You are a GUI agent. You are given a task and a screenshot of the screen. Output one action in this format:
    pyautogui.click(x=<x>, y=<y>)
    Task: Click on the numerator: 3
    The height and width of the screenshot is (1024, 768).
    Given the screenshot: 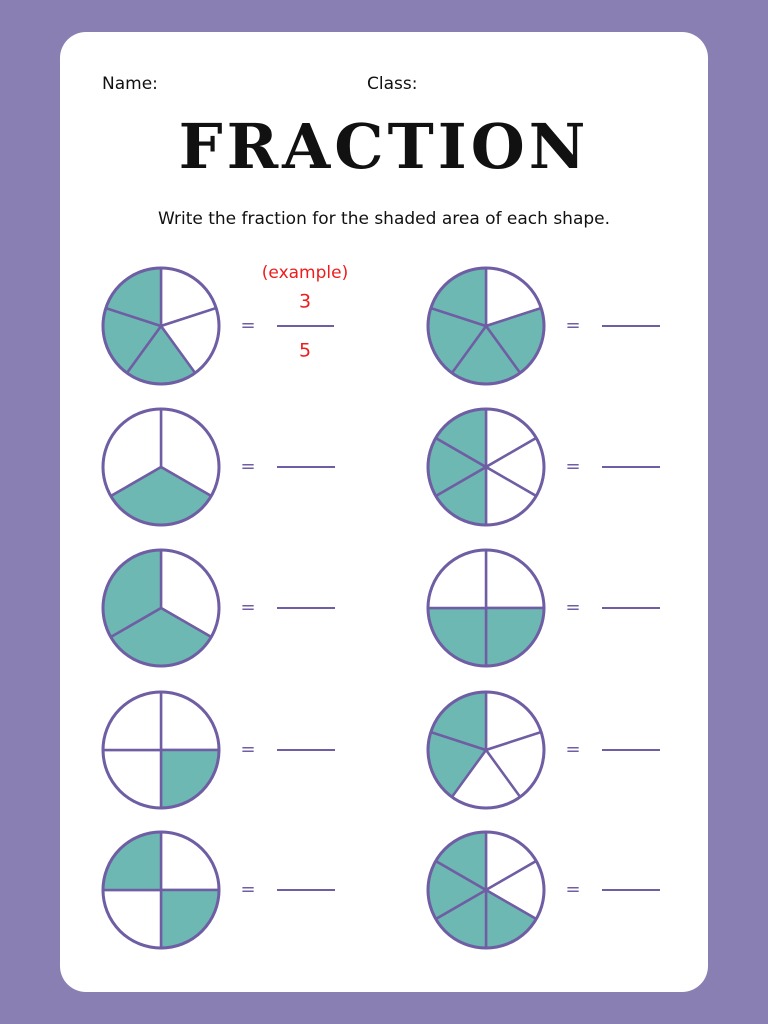 What is the action you would take?
    pyautogui.click(x=305, y=302)
    